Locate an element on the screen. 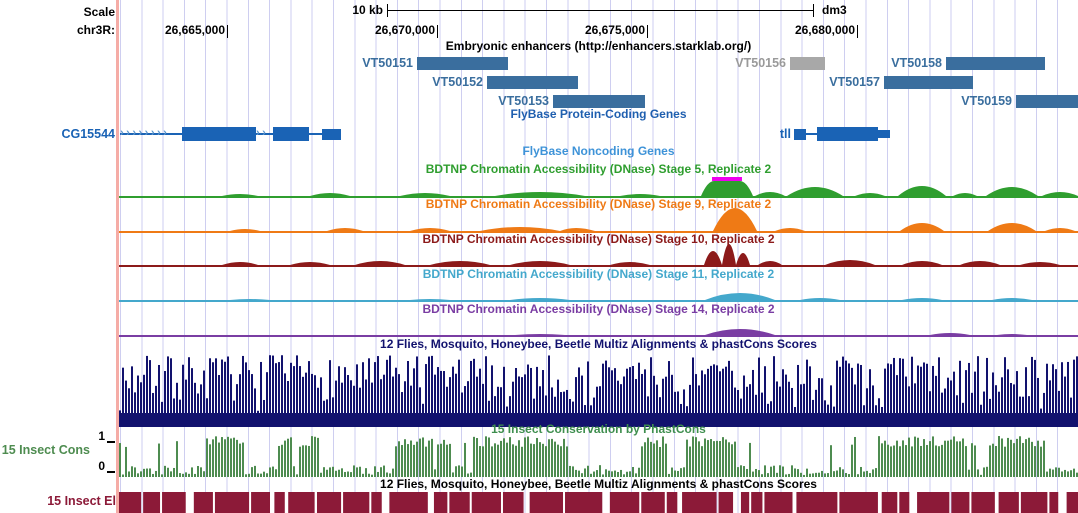 The image size is (1078, 513). conserved-elements-row is located at coordinates (598, 502).